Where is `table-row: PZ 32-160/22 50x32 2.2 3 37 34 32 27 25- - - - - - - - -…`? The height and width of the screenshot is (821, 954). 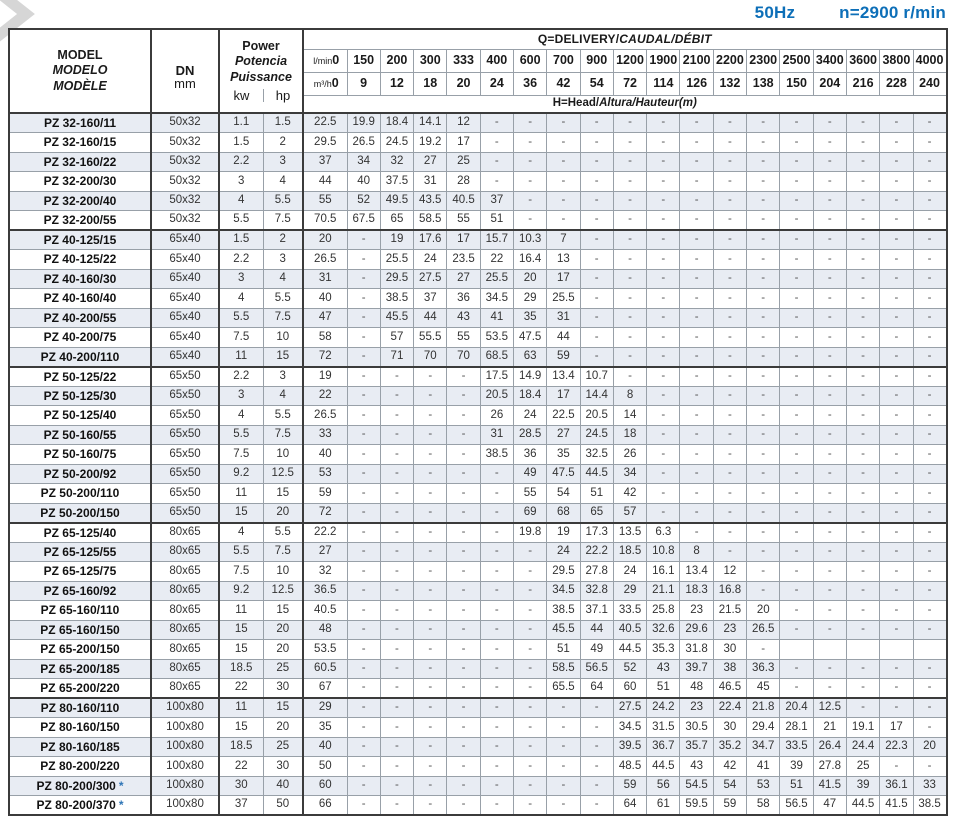
table-row: PZ 32-160/22 50x32 2.2 3 37 34 32 27 25- - - - - - - - -… is located at coordinates (478, 161).